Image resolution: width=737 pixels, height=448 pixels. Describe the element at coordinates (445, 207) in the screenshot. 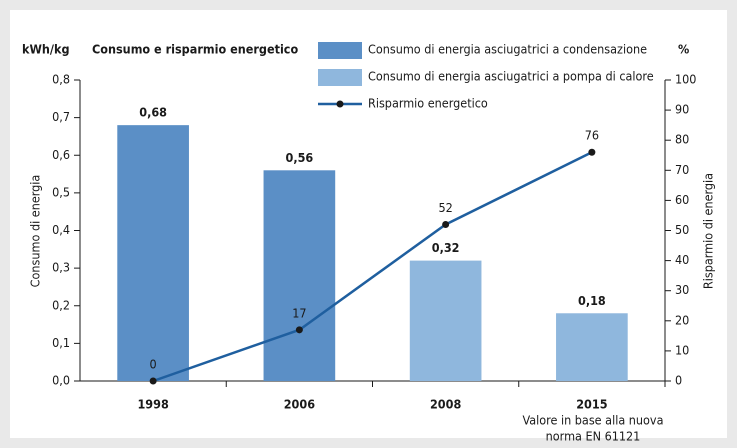

I see `line-value-label: 52` at that location.